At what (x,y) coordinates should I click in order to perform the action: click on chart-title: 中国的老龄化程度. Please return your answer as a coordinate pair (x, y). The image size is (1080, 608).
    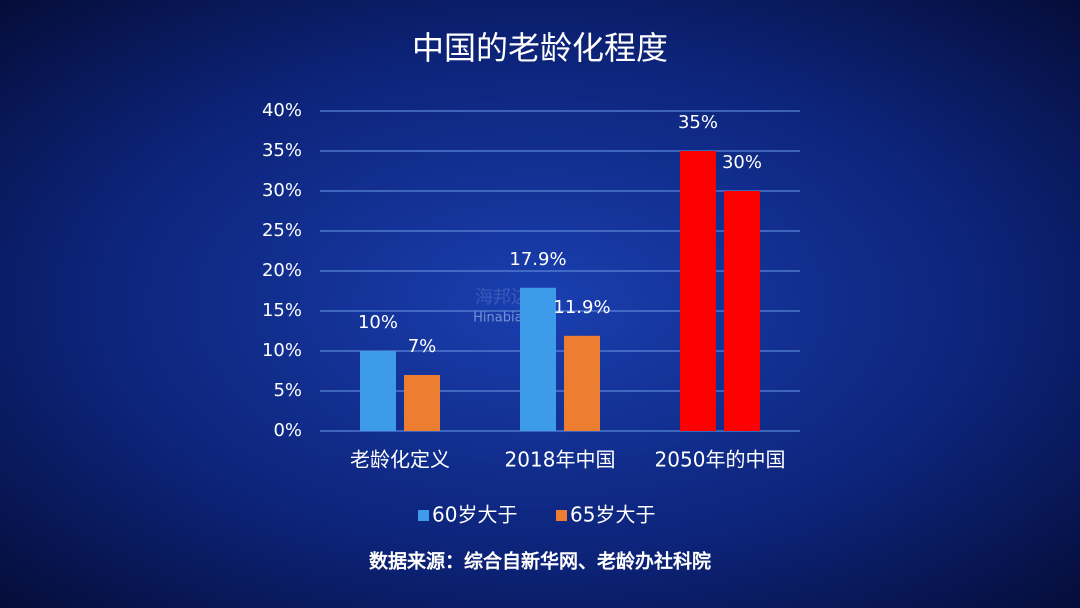
    Looking at the image, I should click on (540, 48).